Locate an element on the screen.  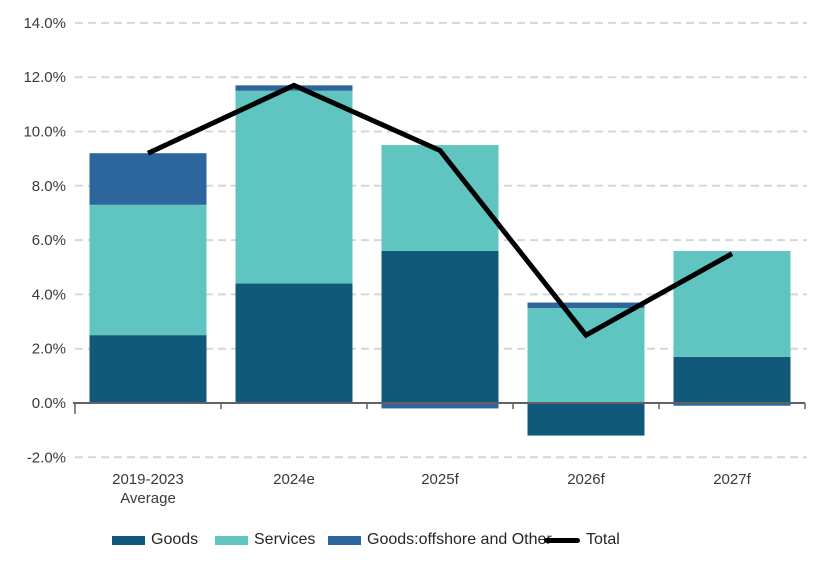
x-category-label: 2026f is located at coordinates (586, 479).